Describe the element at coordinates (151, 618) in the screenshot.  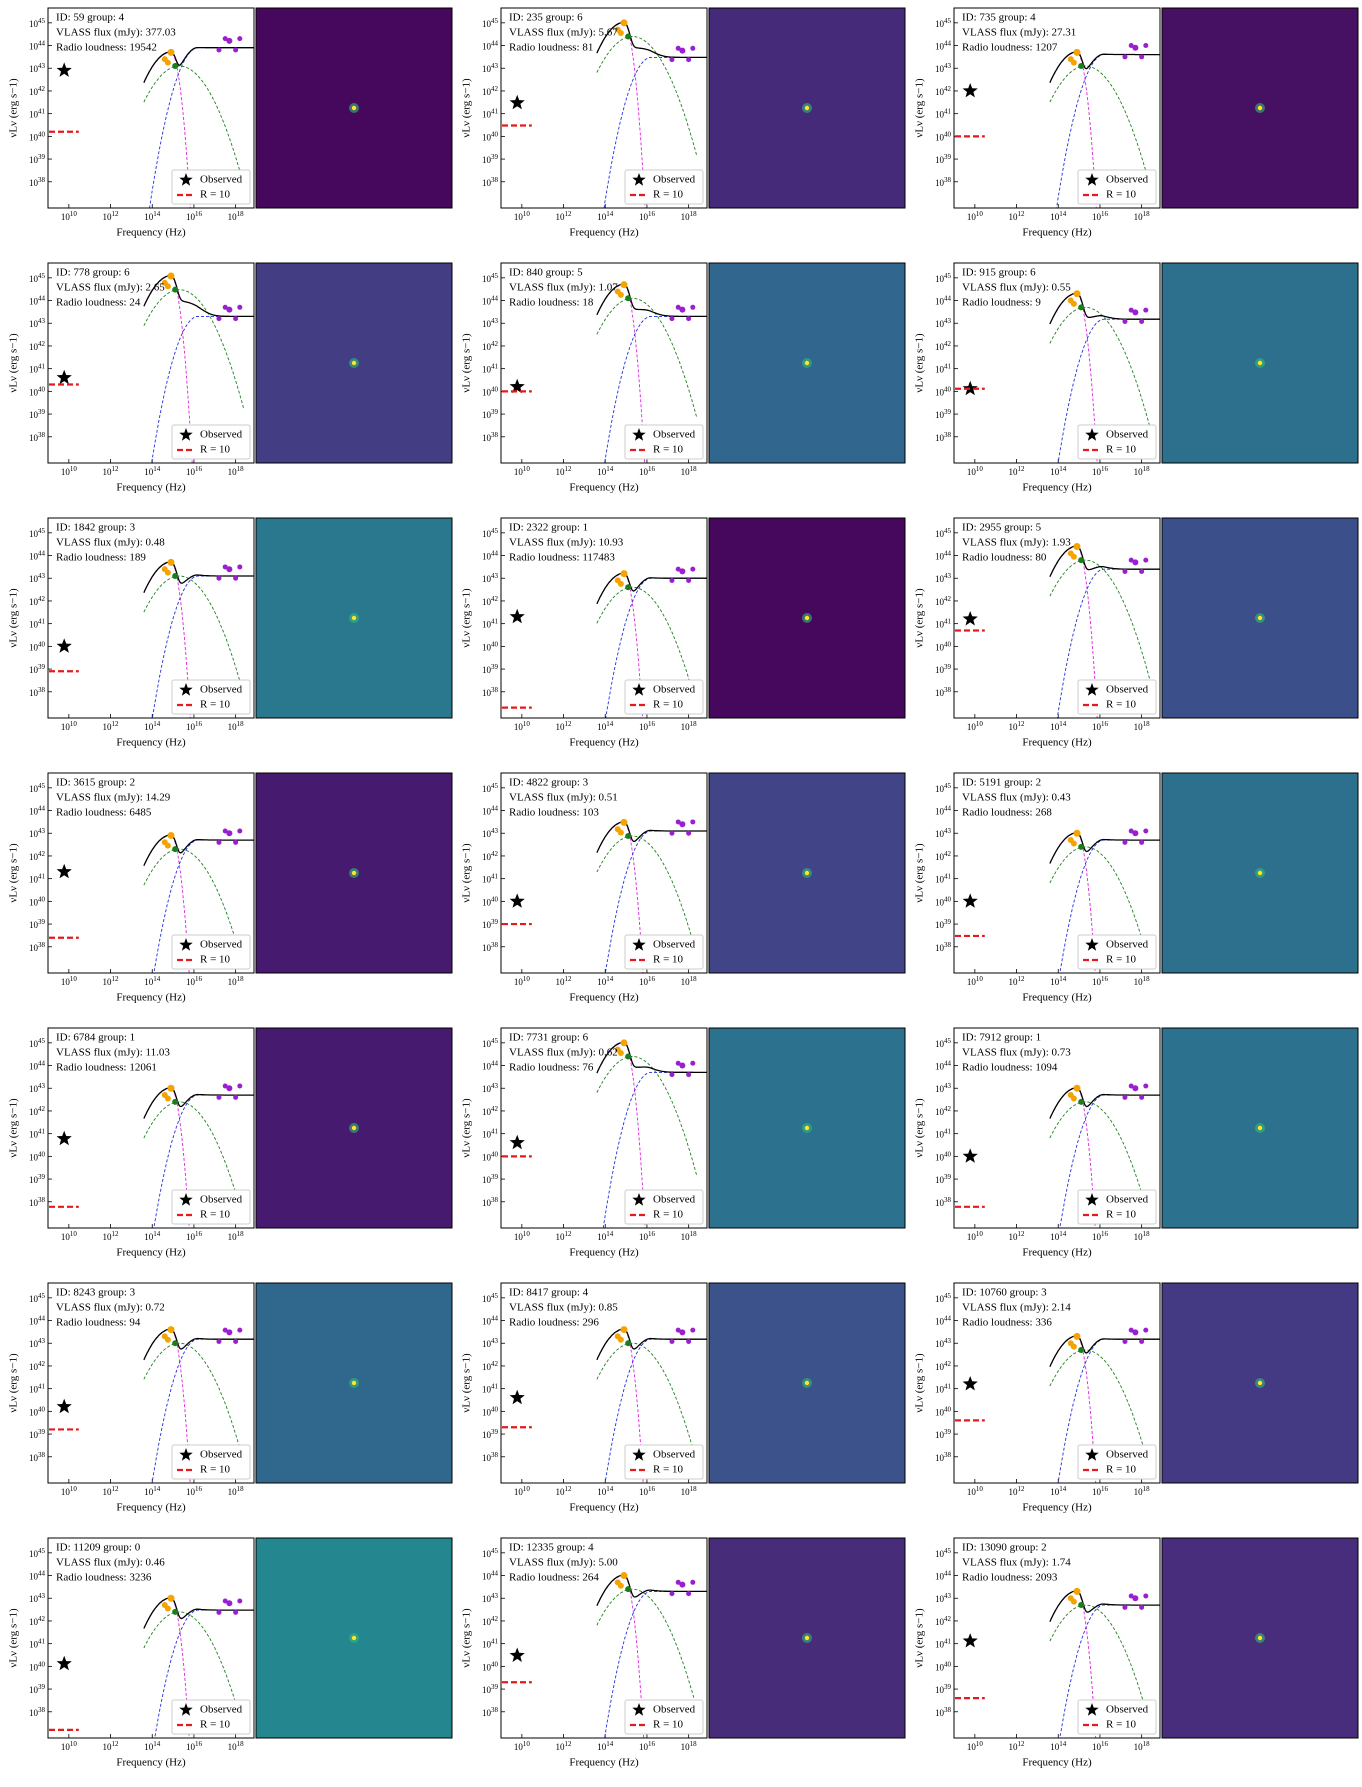
I see `plot-frame` at that location.